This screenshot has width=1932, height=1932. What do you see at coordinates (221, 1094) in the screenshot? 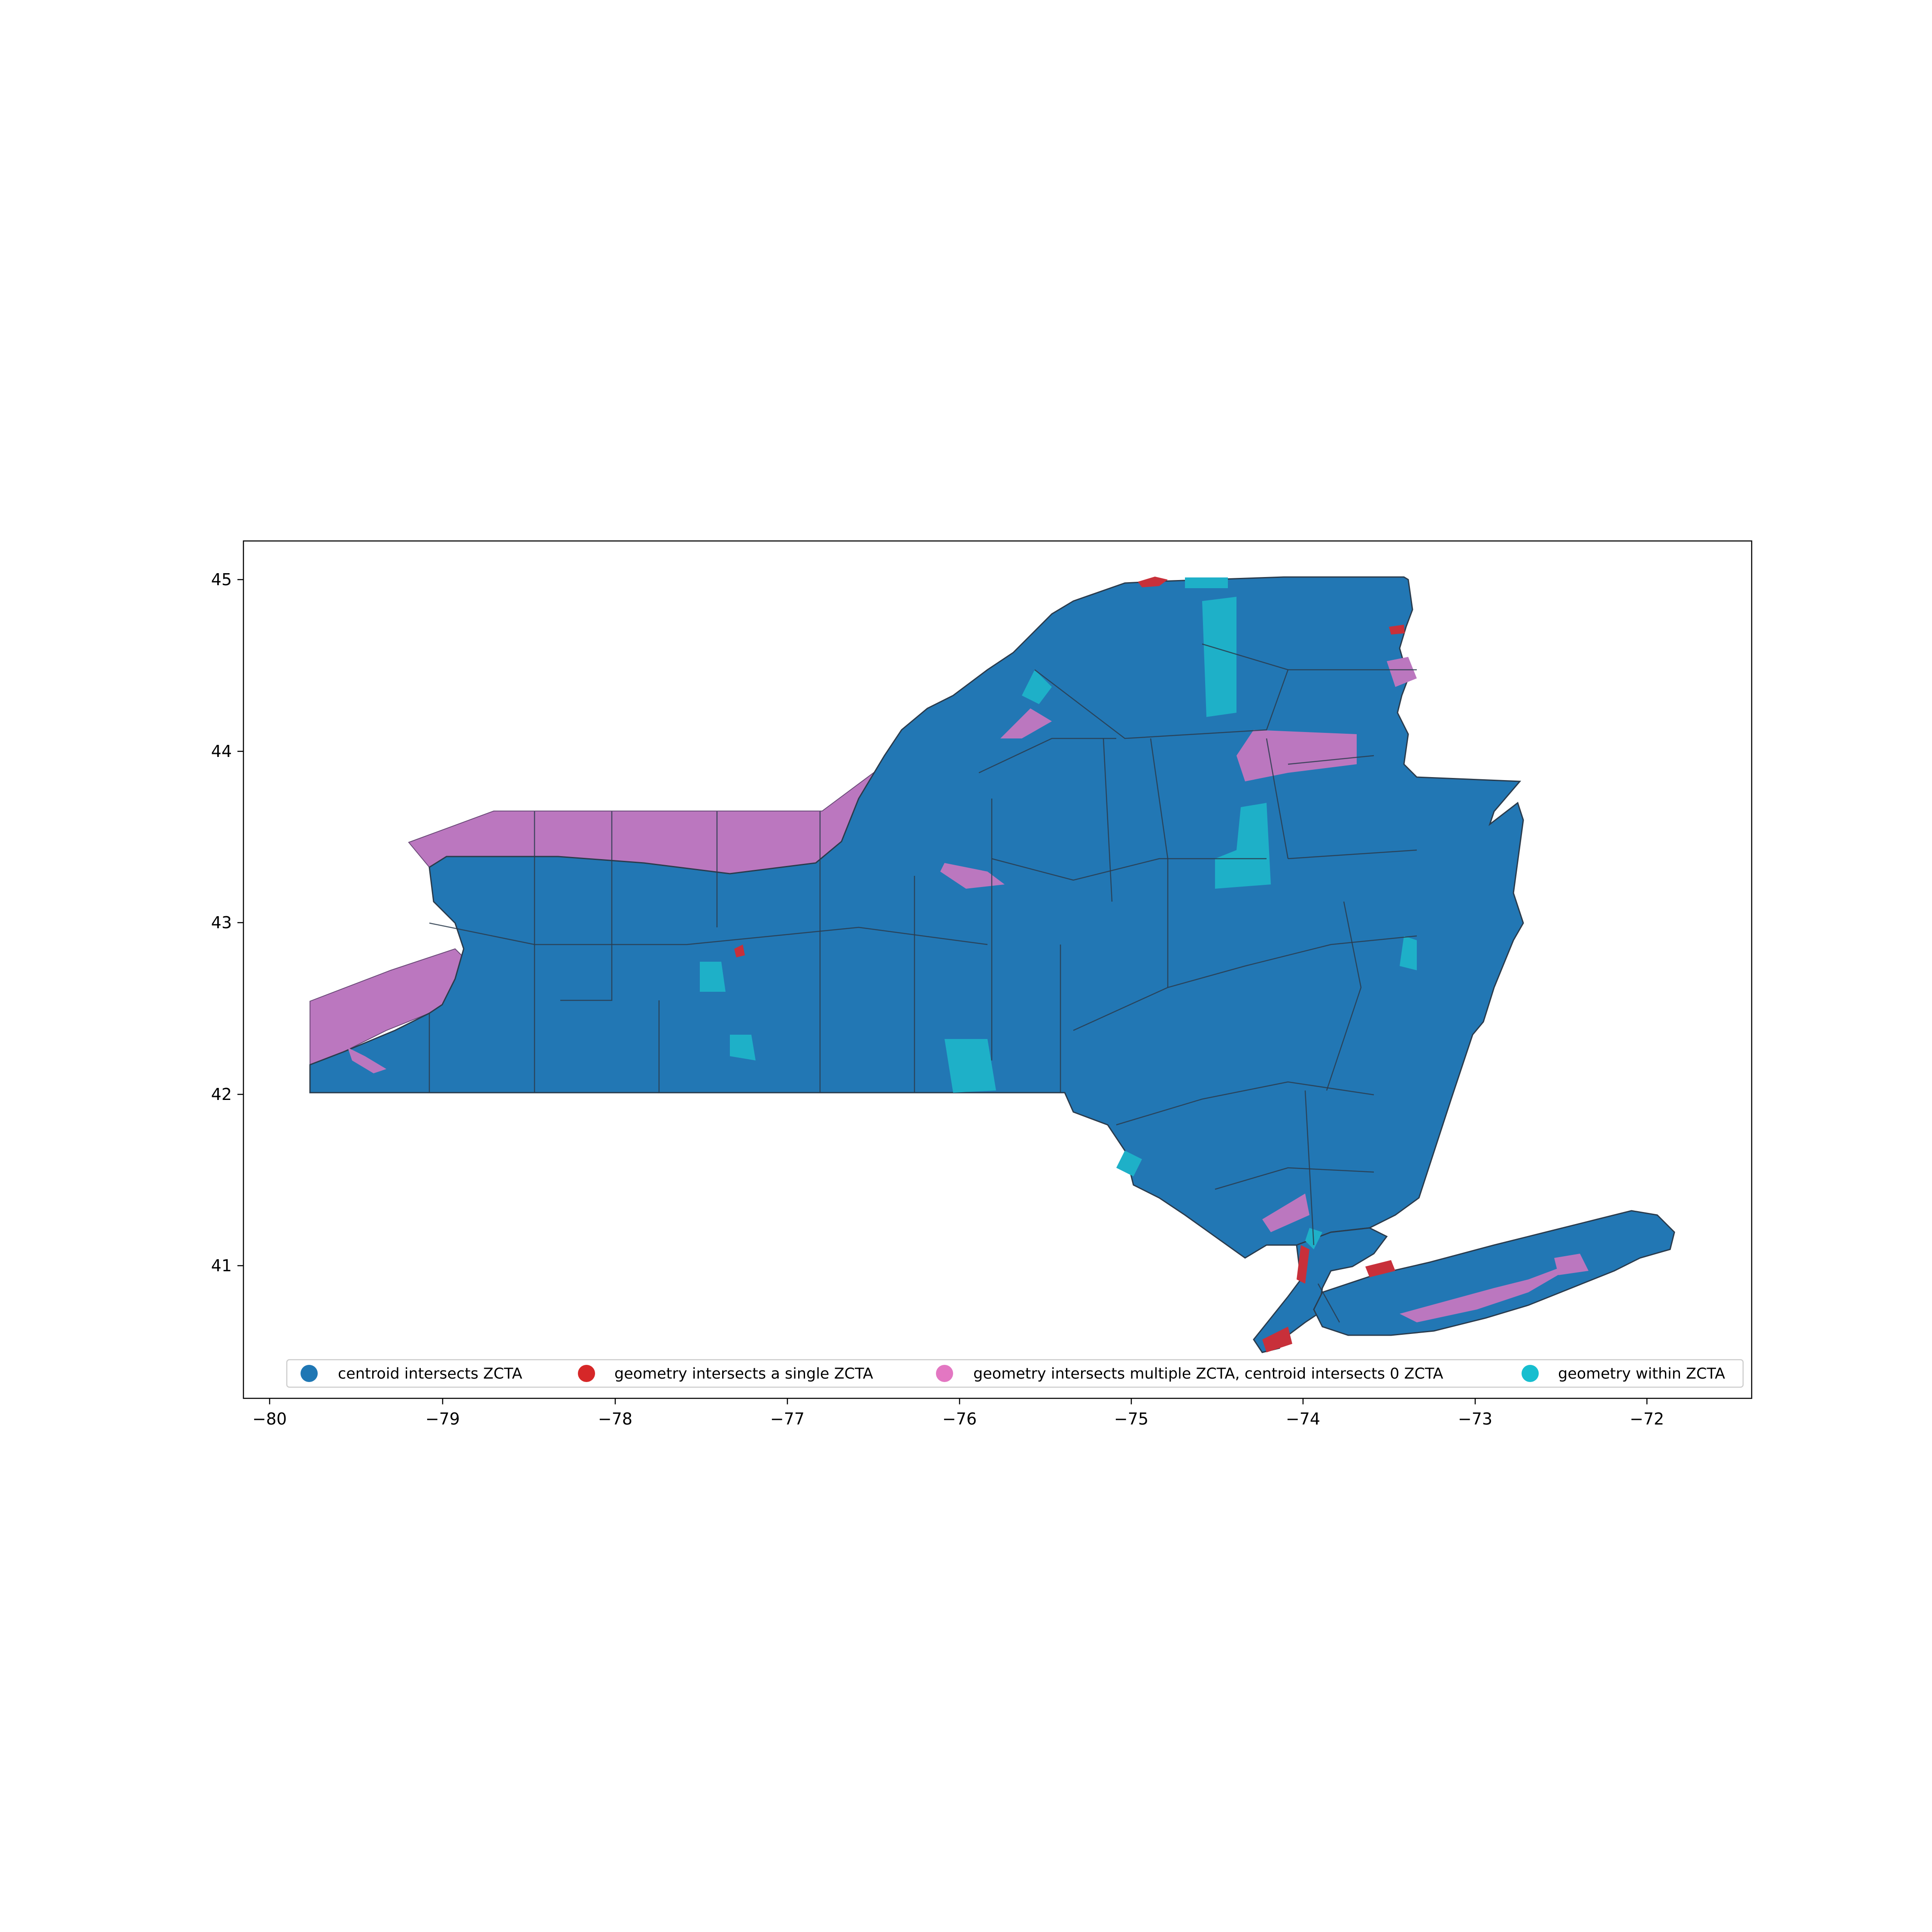
I see `y-tick-label: 42` at bounding box center [221, 1094].